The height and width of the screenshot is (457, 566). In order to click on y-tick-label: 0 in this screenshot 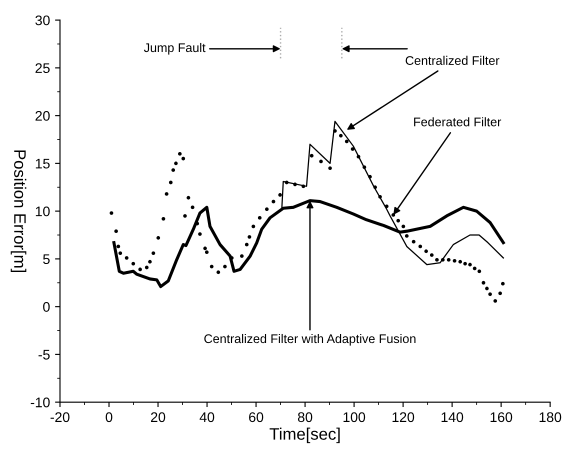, I will do `click(46, 307)`.